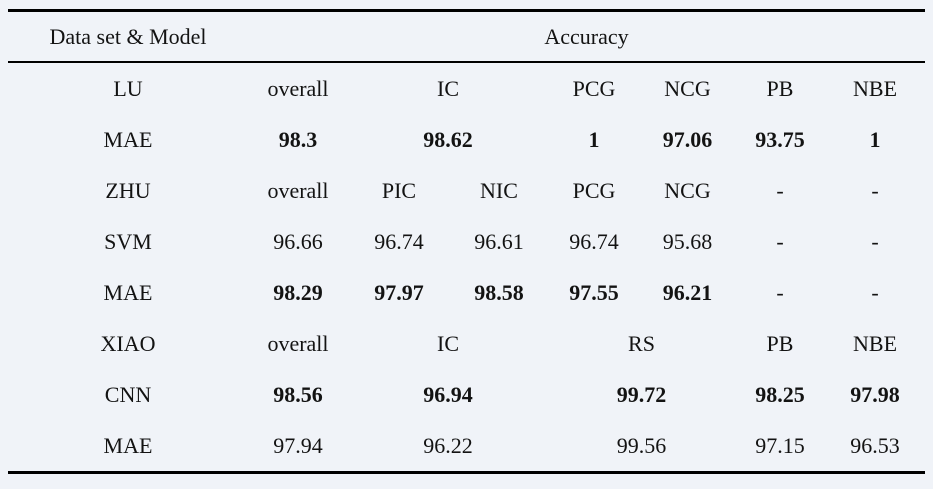  I want to click on cell-pic: PIC, so click(399, 190).